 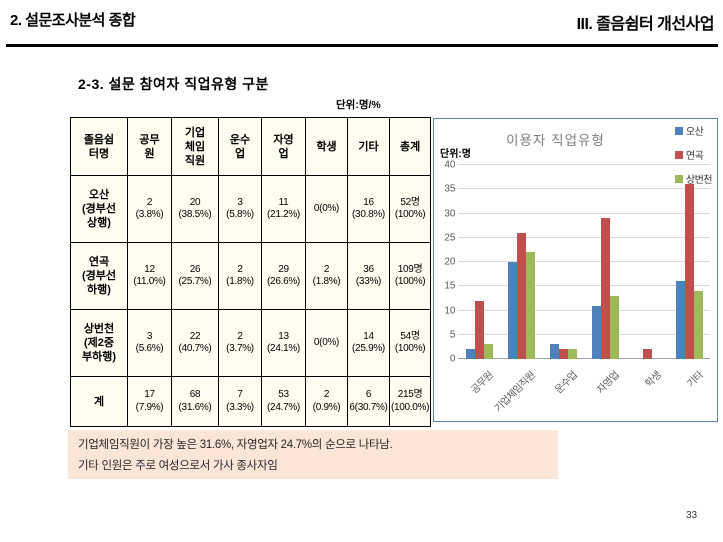 What do you see at coordinates (698, 325) in the screenshot?
I see `bar-상번천-기타` at bounding box center [698, 325].